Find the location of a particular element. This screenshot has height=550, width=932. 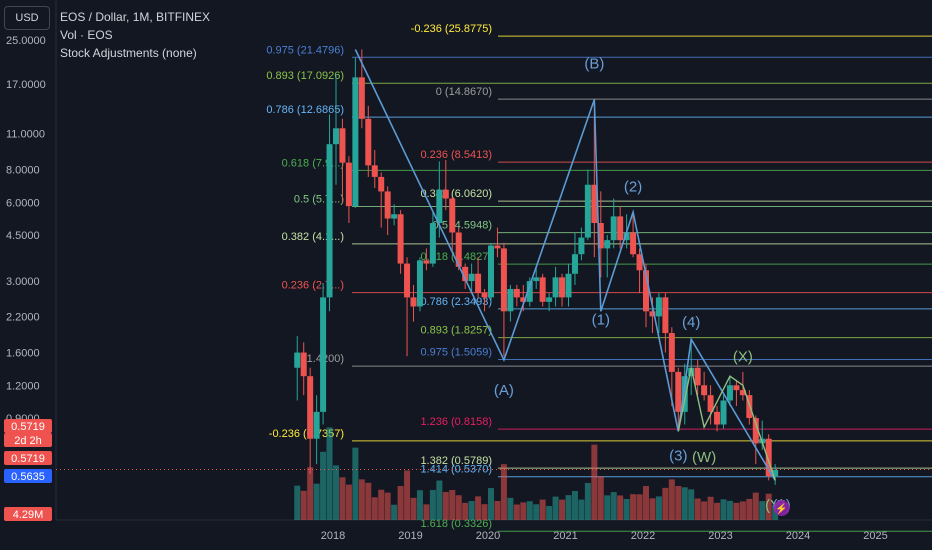

fib-level-label: 0.382 (6.0620) is located at coordinates (456, 194).